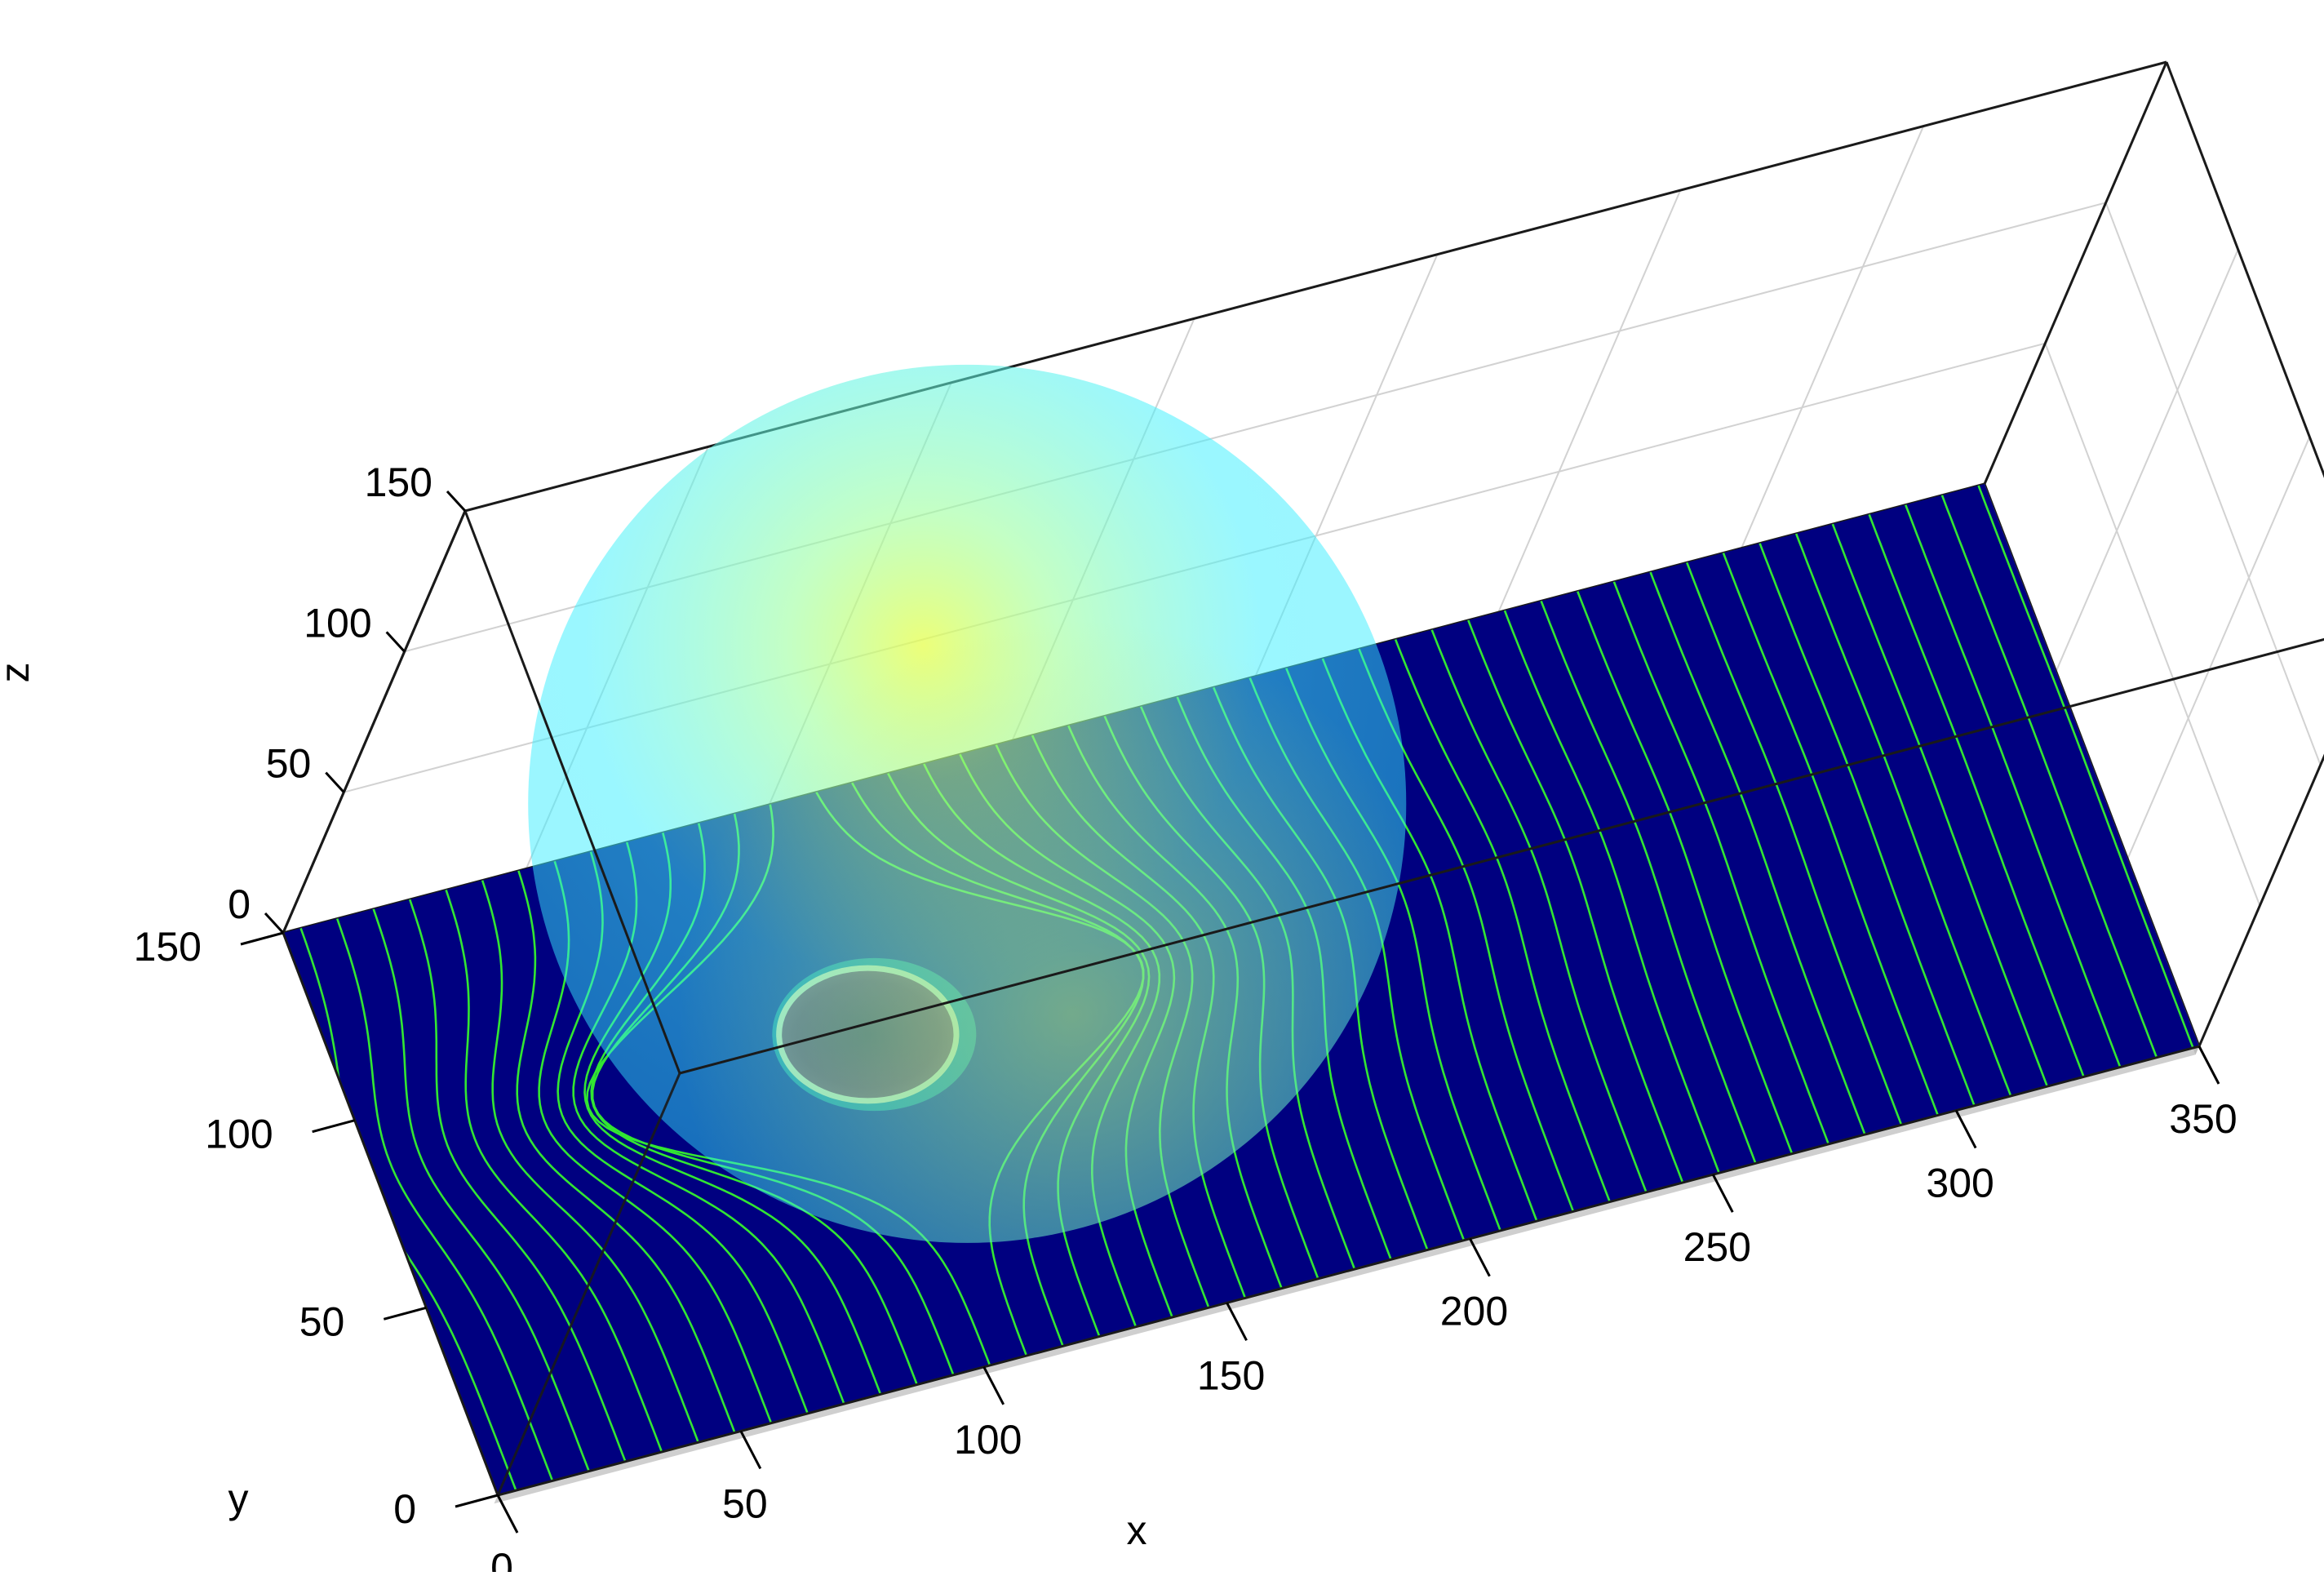 The image size is (2324, 1576). I want to click on z-tick-label: 0, so click(239, 904).